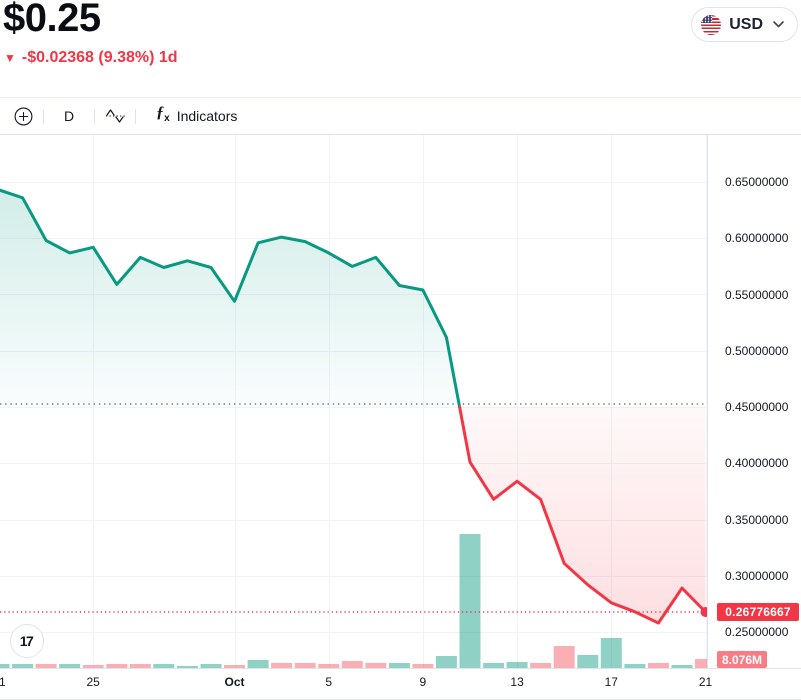 Image resolution: width=801 pixels, height=700 pixels. I want to click on timeframe-label: D, so click(69, 116).